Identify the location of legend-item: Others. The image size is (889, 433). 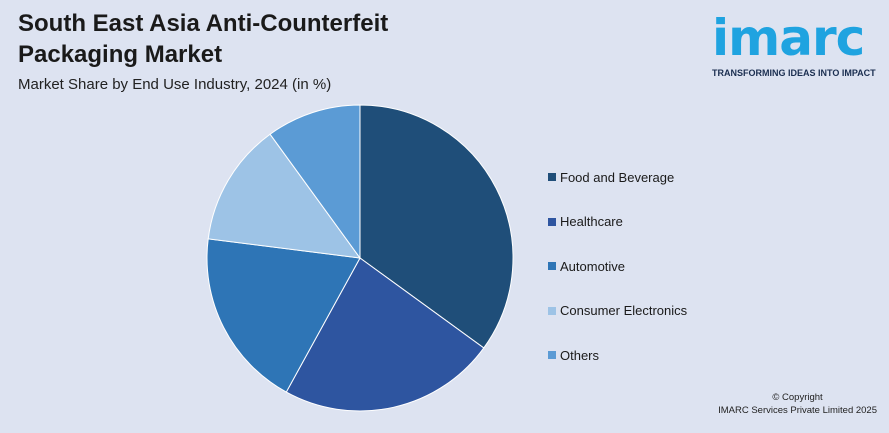
(617, 355).